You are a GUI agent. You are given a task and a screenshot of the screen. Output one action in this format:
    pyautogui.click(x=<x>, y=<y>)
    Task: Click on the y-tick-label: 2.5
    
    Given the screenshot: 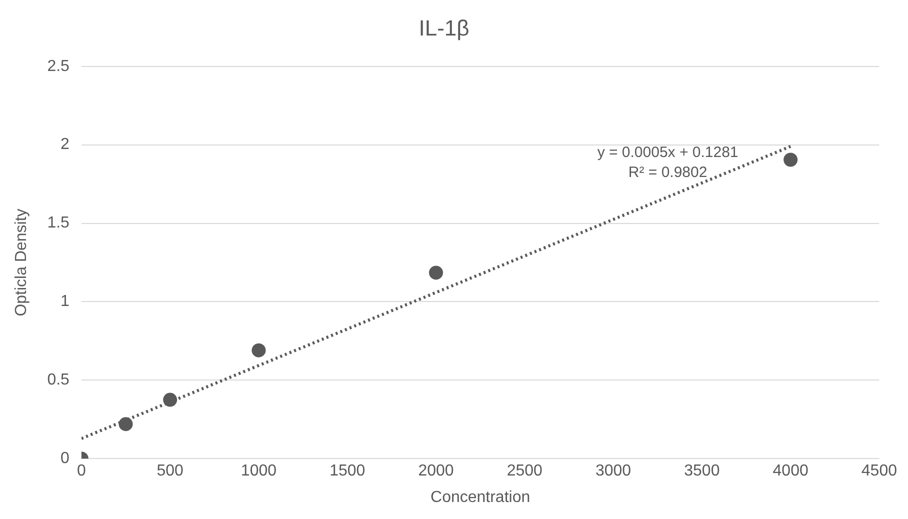 What is the action you would take?
    pyautogui.click(x=58, y=66)
    